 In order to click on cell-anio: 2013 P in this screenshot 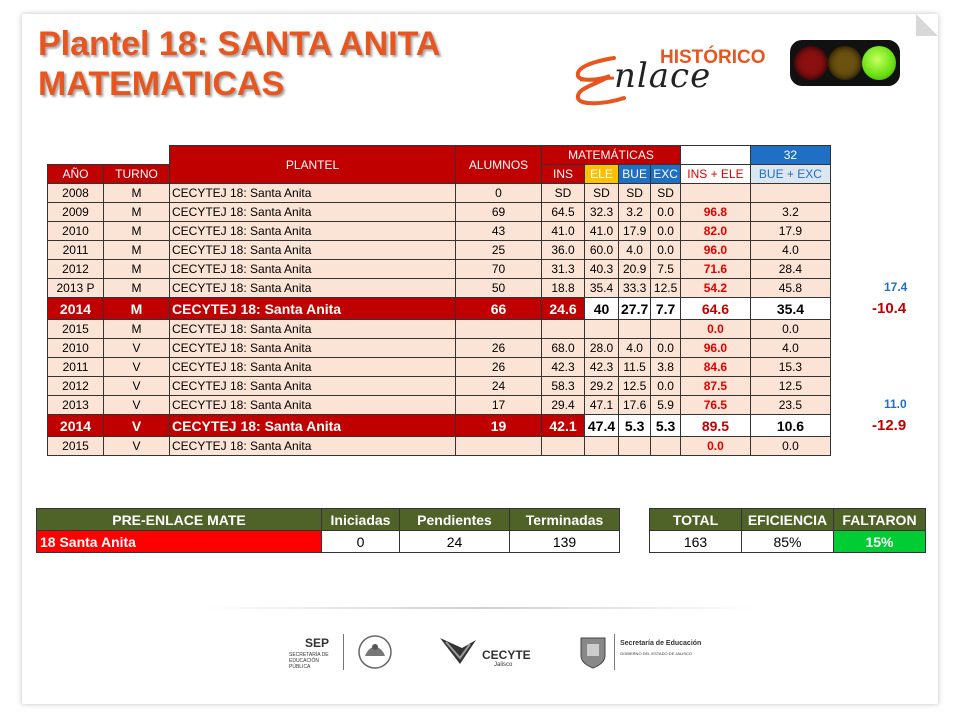, I will do `click(75, 288)`.